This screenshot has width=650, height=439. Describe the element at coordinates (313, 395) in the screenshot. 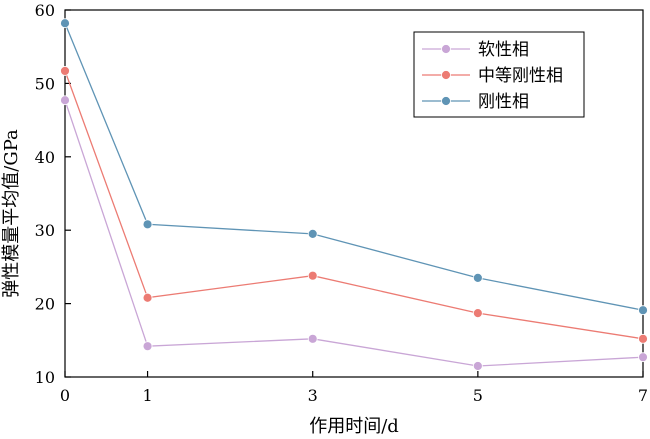

I see `x-tick-label: 3` at that location.